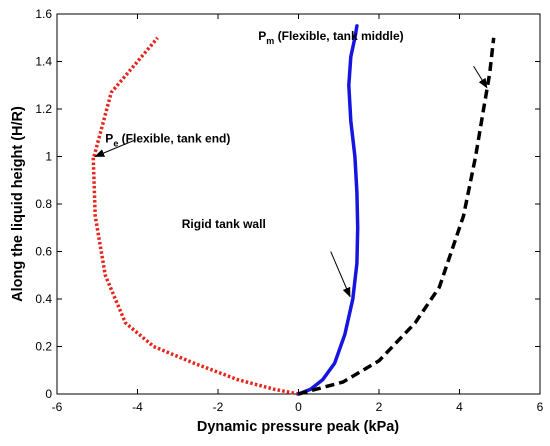 Image resolution: width=550 pixels, height=446 pixels. Describe the element at coordinates (338, 36) in the screenshot. I see `annotation-text: (Flexible, tank middle)` at that location.